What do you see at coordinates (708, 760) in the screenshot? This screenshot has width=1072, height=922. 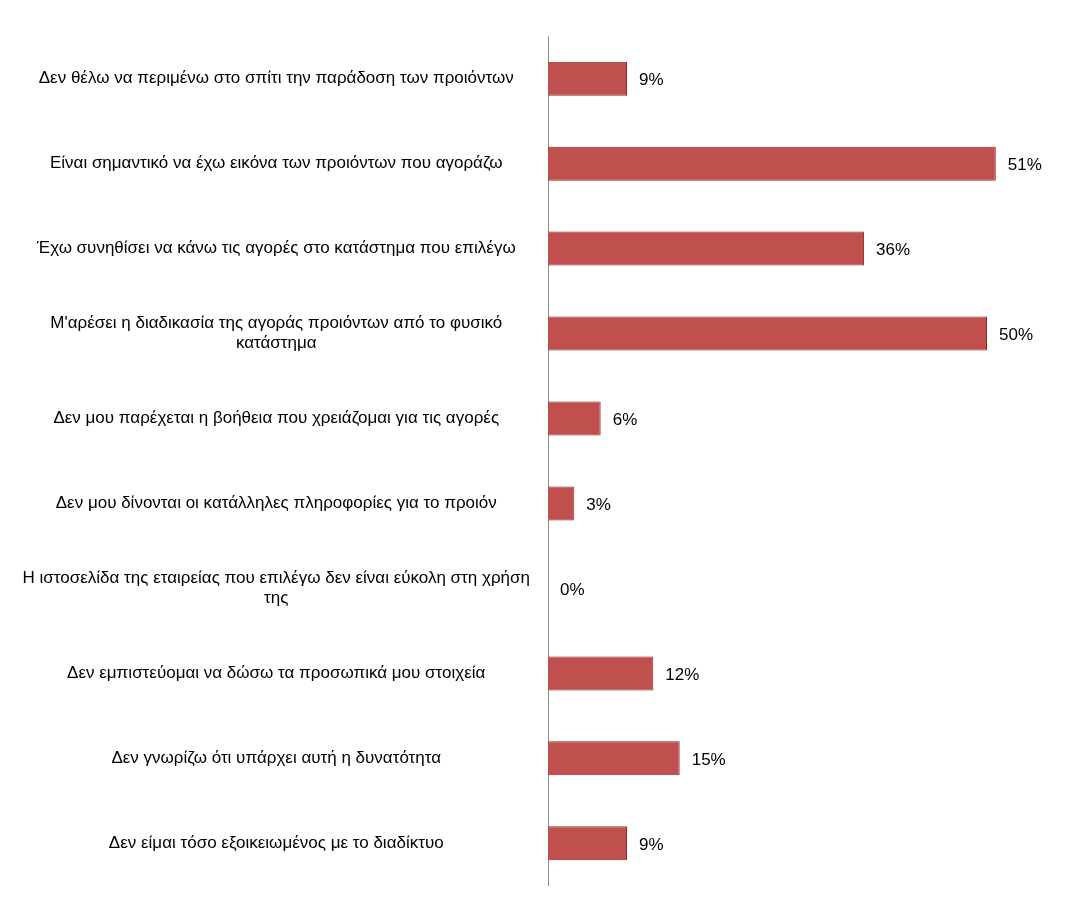 I see `data-label: 15%` at bounding box center [708, 760].